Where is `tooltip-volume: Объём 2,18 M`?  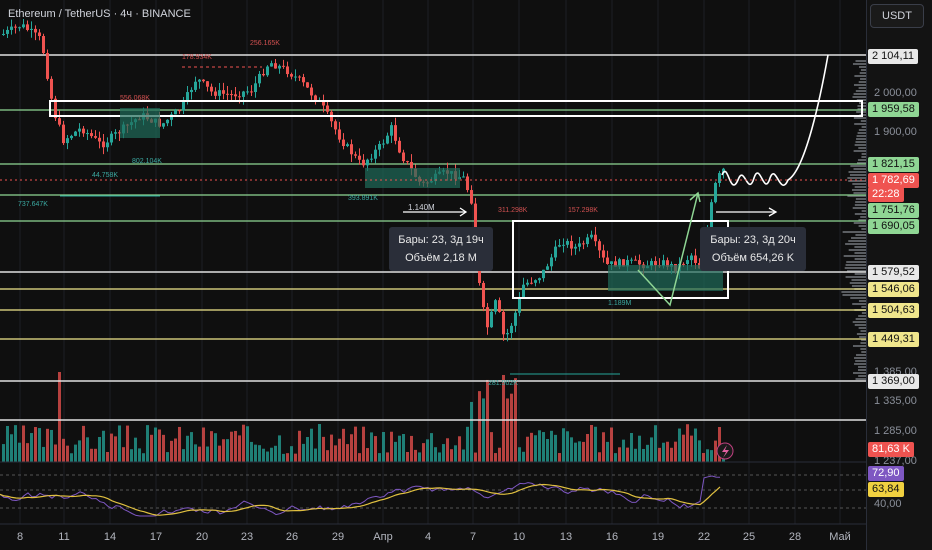
tooltip-volume: Объём 2,18 M is located at coordinates (441, 258).